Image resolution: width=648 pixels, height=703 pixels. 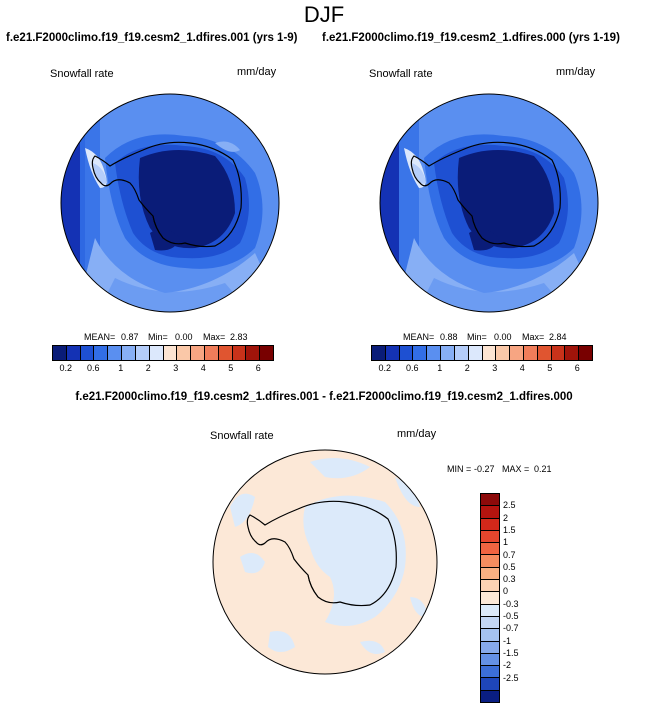 I want to click on panel-2-colorbar, so click(x=482, y=353).